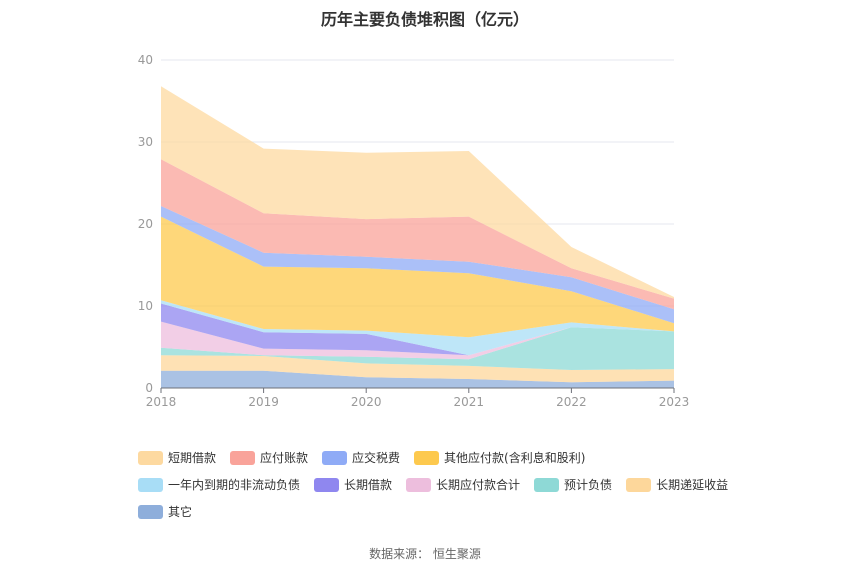 The width and height of the screenshot is (850, 574). I want to click on legend-item: 一年内到期的非流动负债, so click(219, 484).